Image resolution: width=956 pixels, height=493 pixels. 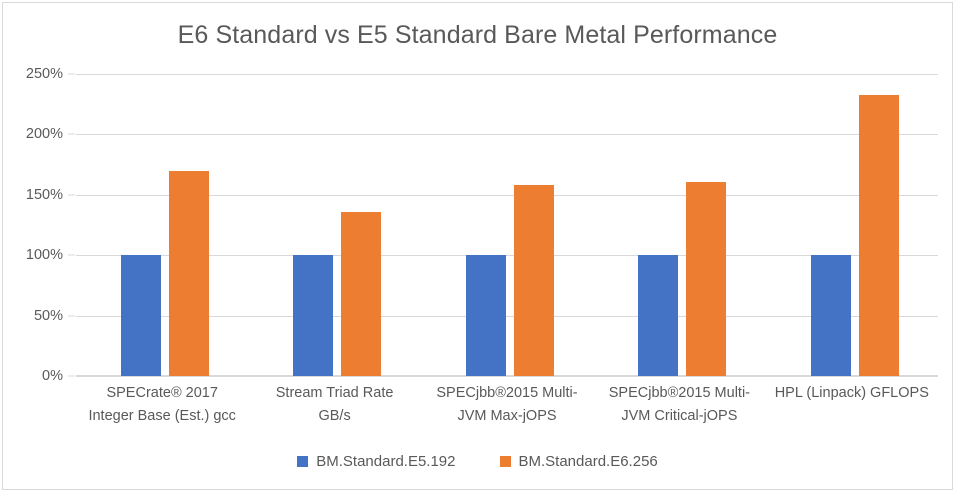 What do you see at coordinates (39, 225) in the screenshot?
I see `y-axis: 250% 200% 150% 100% 50% 0%` at bounding box center [39, 225].